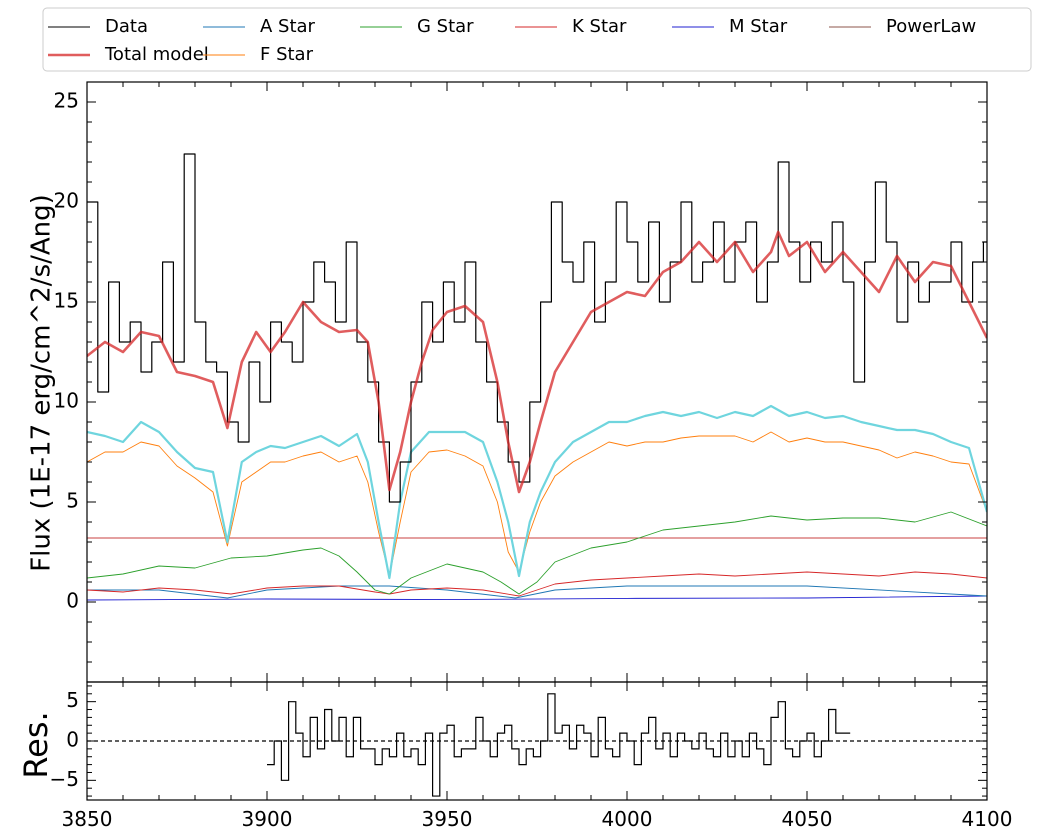 Image resolution: width=1040 pixels, height=840 pixels. I want to click on series-k-star, so click(537, 584).